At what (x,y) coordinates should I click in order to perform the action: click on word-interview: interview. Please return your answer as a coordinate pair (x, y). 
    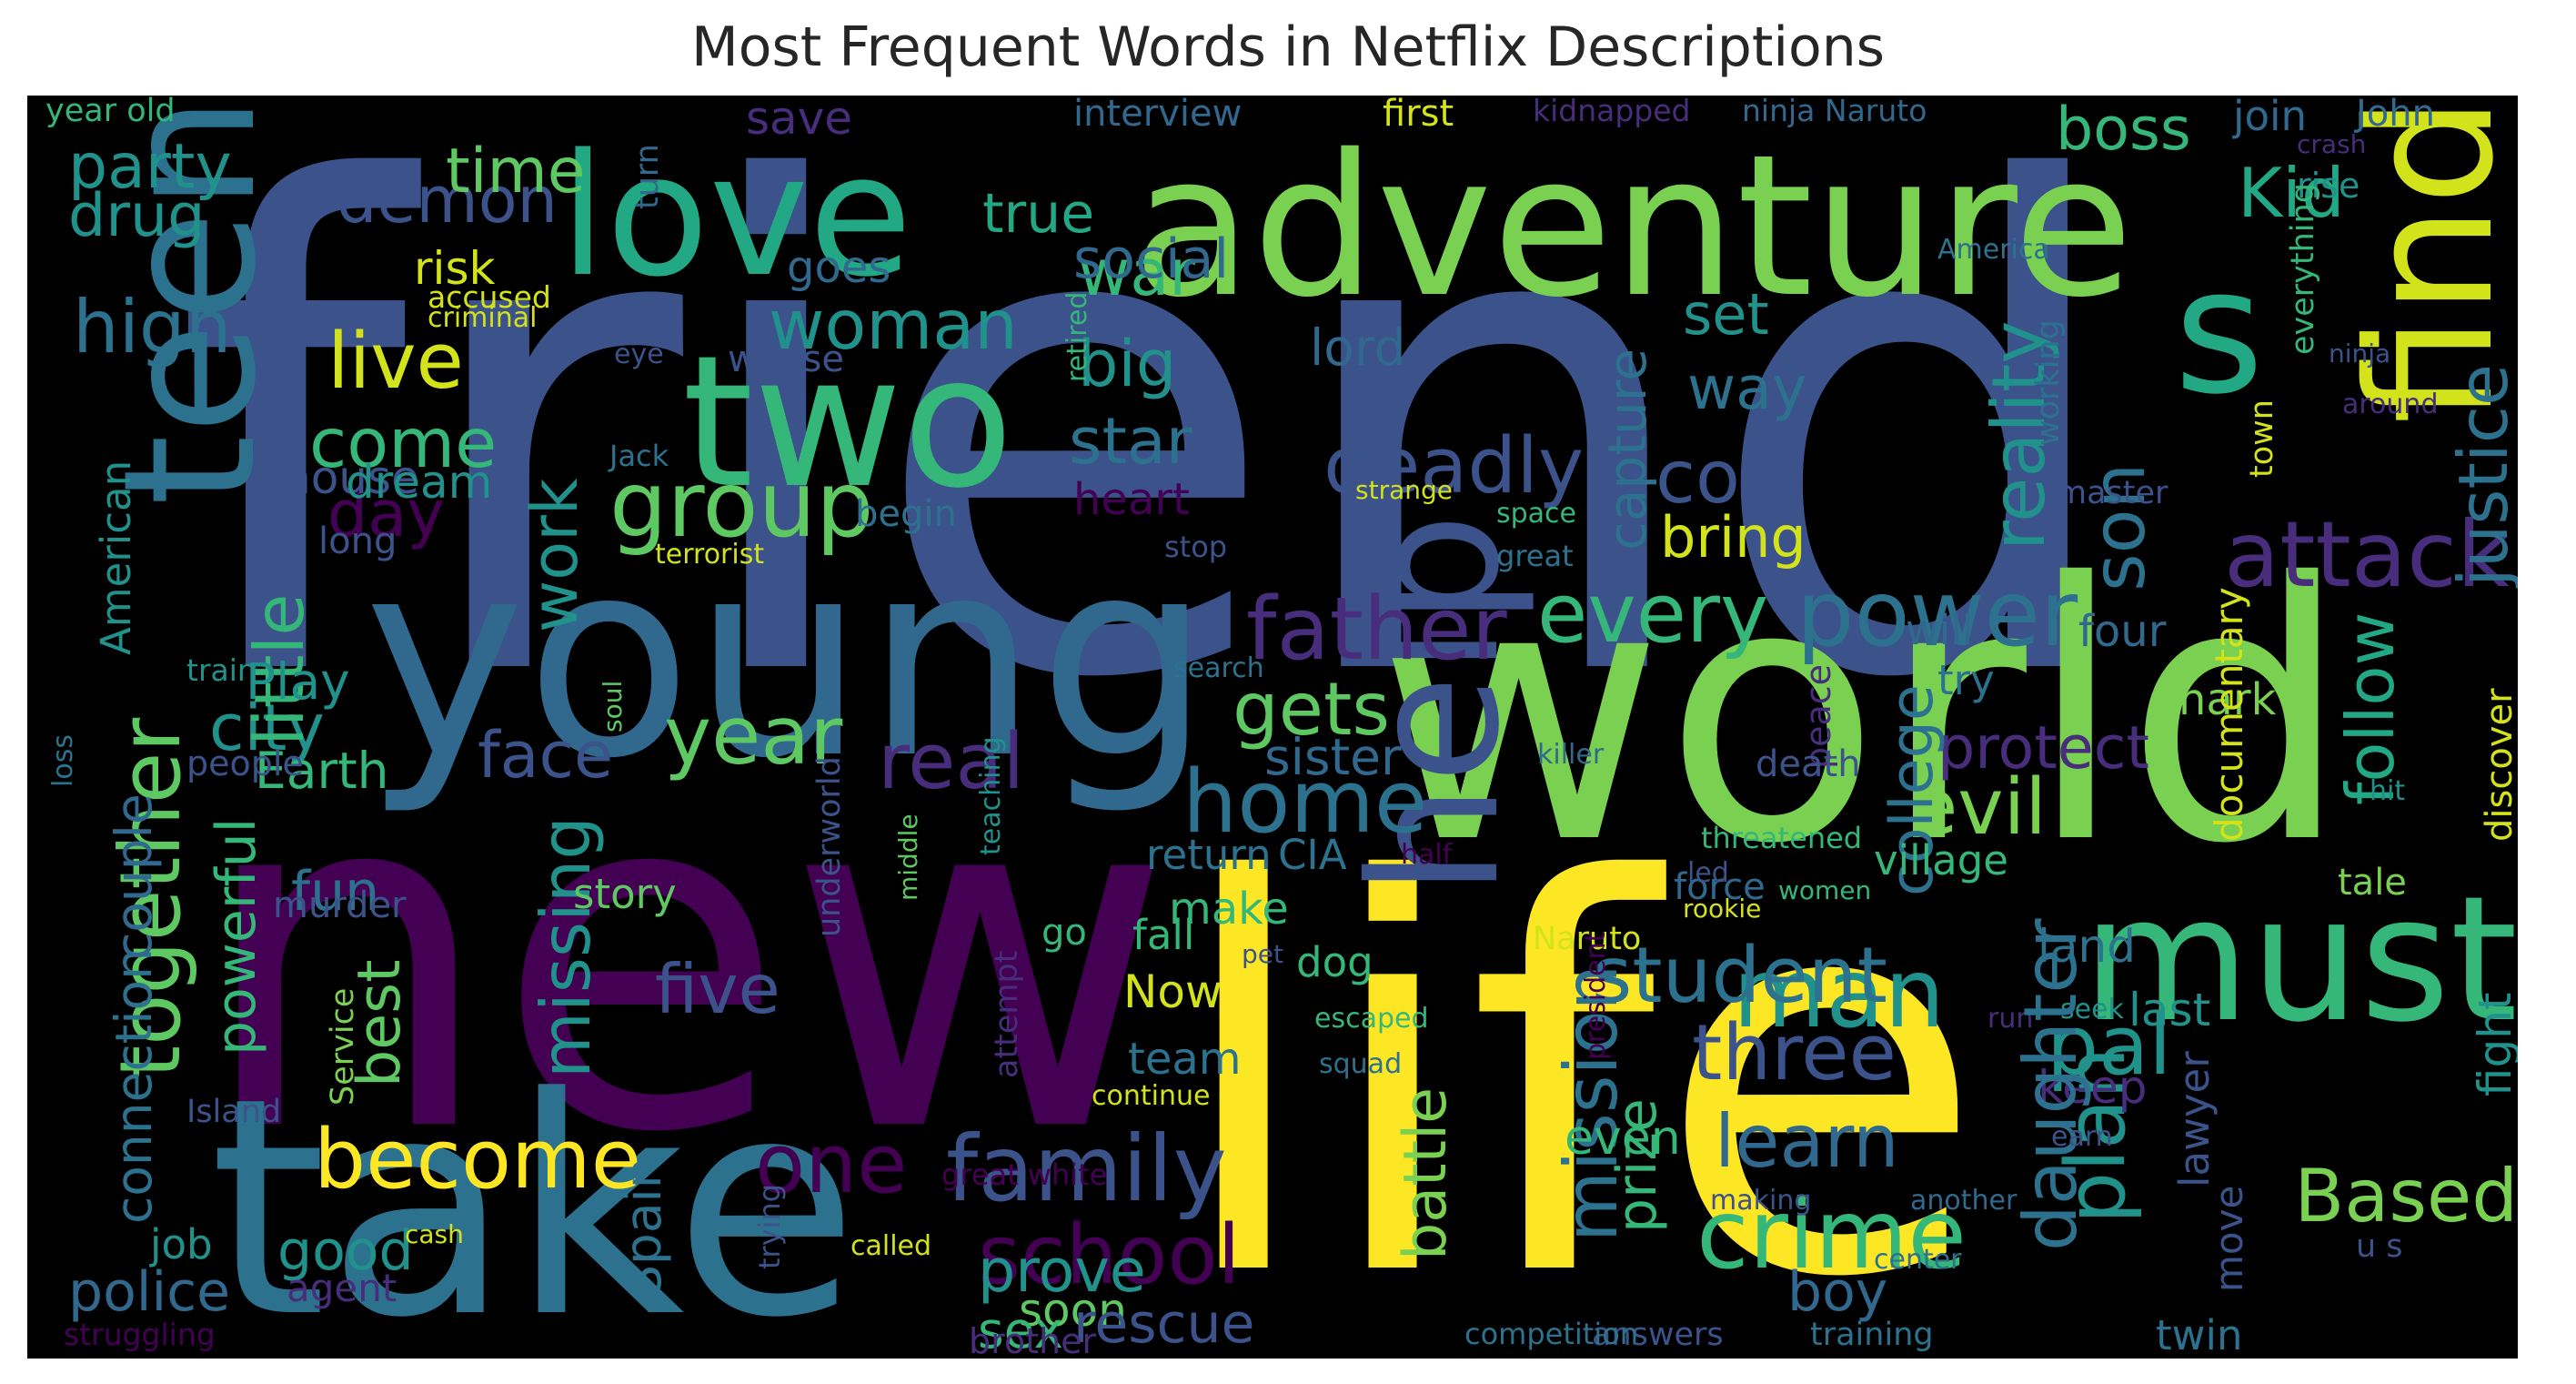
    Looking at the image, I should click on (1158, 116).